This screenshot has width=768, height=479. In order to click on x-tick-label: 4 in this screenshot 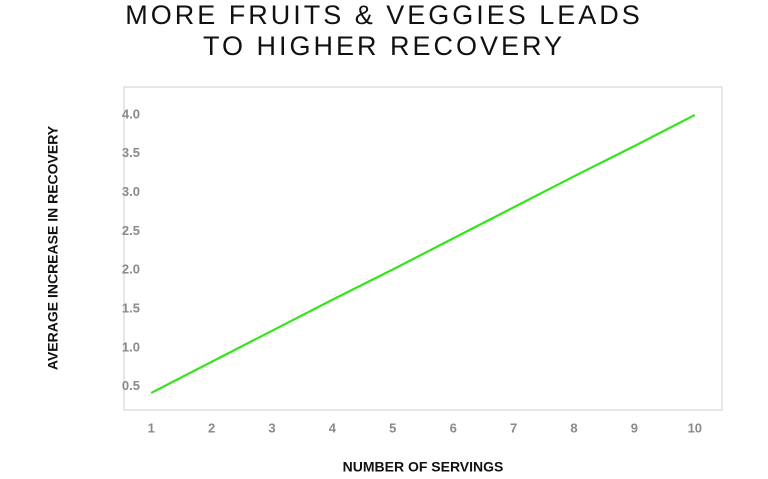, I will do `click(333, 427)`.